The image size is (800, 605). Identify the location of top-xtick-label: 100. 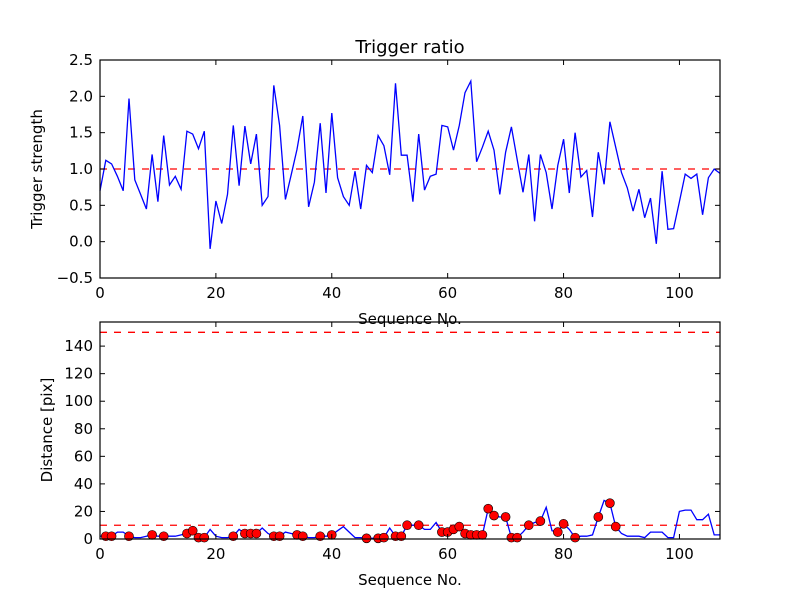
(679, 293).